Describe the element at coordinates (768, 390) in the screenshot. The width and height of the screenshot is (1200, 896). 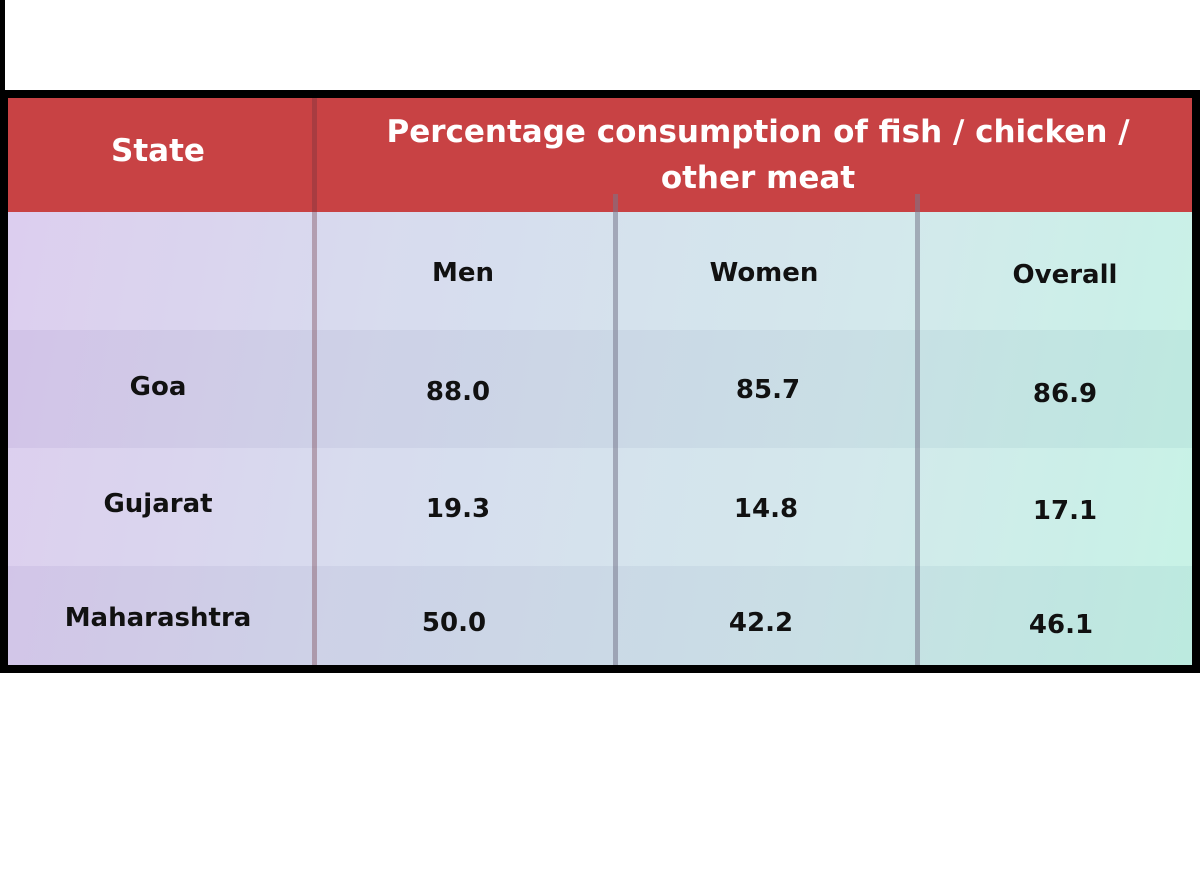
I see `value-cell-goa-women: 85.7` at that location.